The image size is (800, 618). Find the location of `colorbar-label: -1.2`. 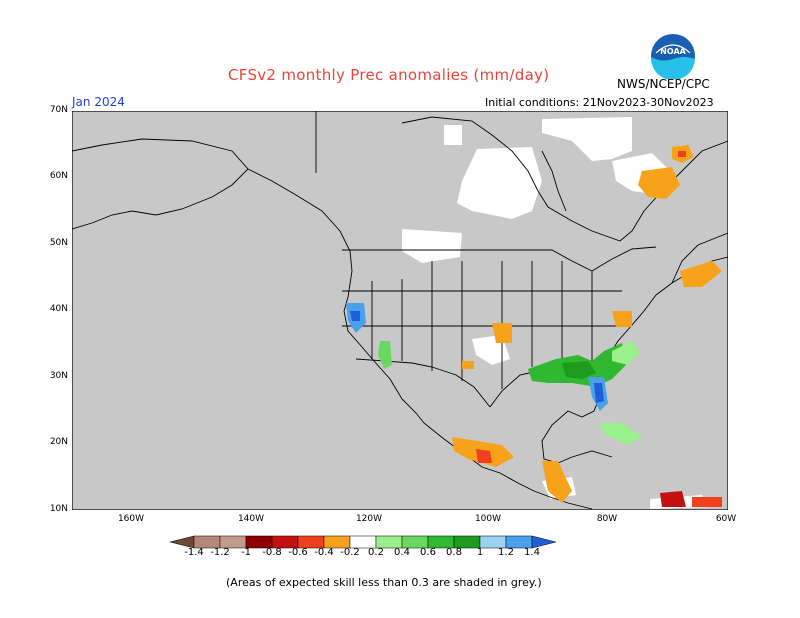

colorbar-label: -1.2 is located at coordinates (220, 552).